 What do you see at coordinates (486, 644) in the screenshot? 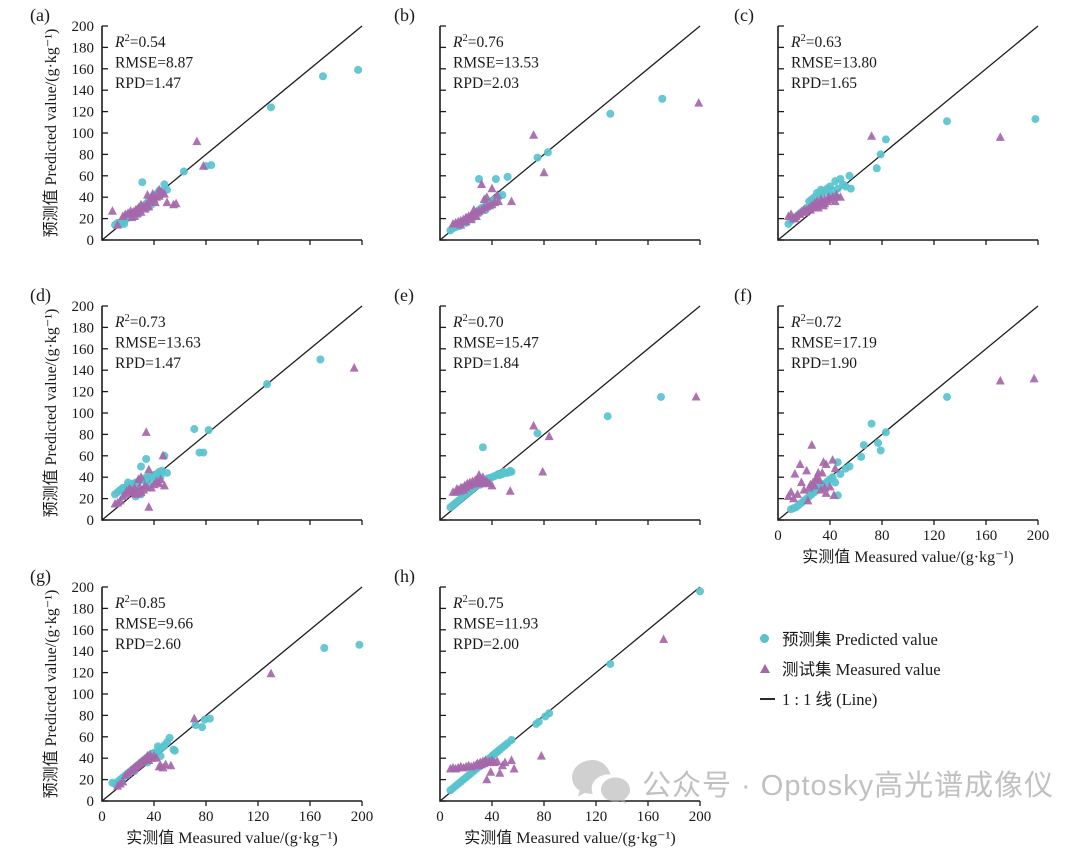
I see `svg-text: RPD=2.00` at bounding box center [486, 644].